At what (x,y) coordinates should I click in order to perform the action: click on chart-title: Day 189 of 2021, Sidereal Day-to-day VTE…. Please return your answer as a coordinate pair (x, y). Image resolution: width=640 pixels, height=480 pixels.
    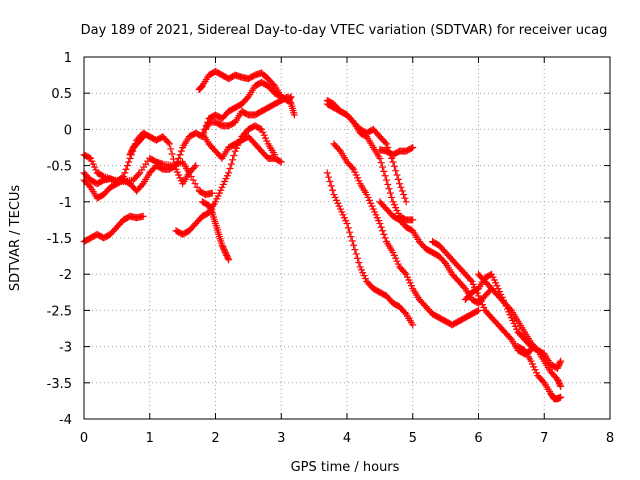
    Looking at the image, I should click on (344, 30).